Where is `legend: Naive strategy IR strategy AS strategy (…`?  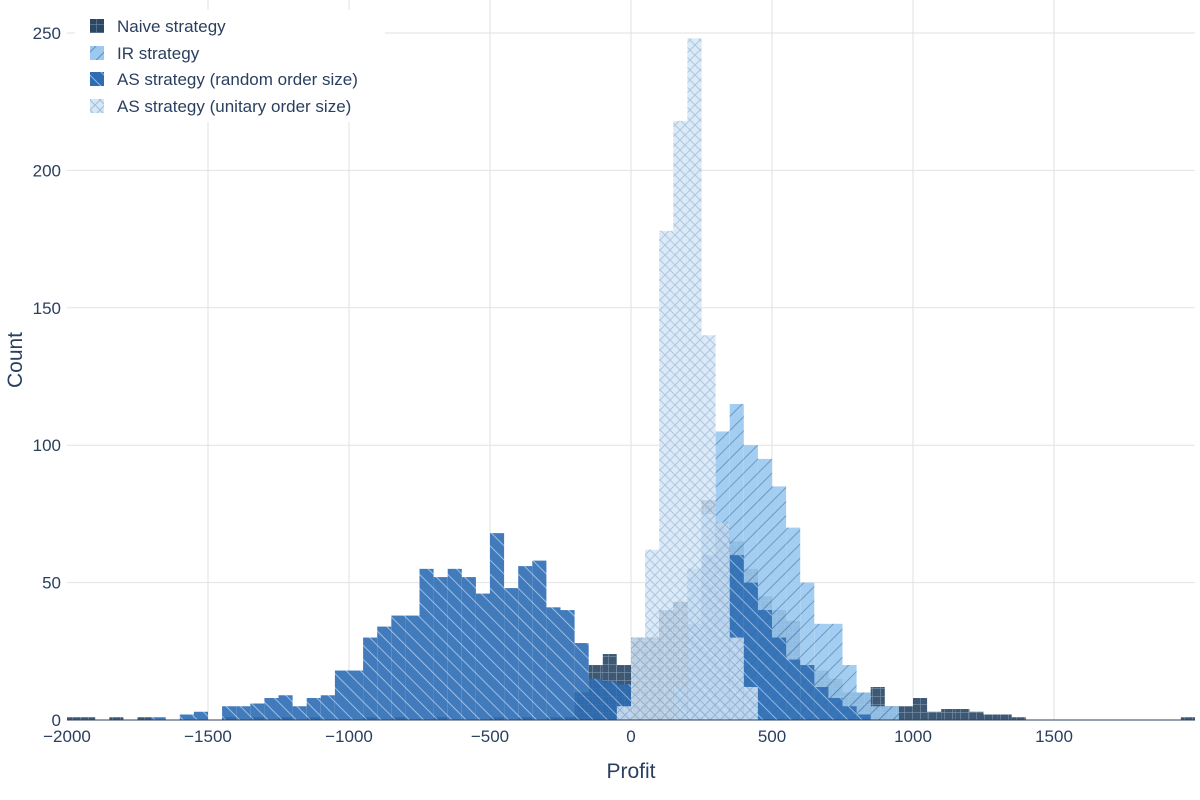 legend: Naive strategy IR strategy AS strategy (… is located at coordinates (230, 66).